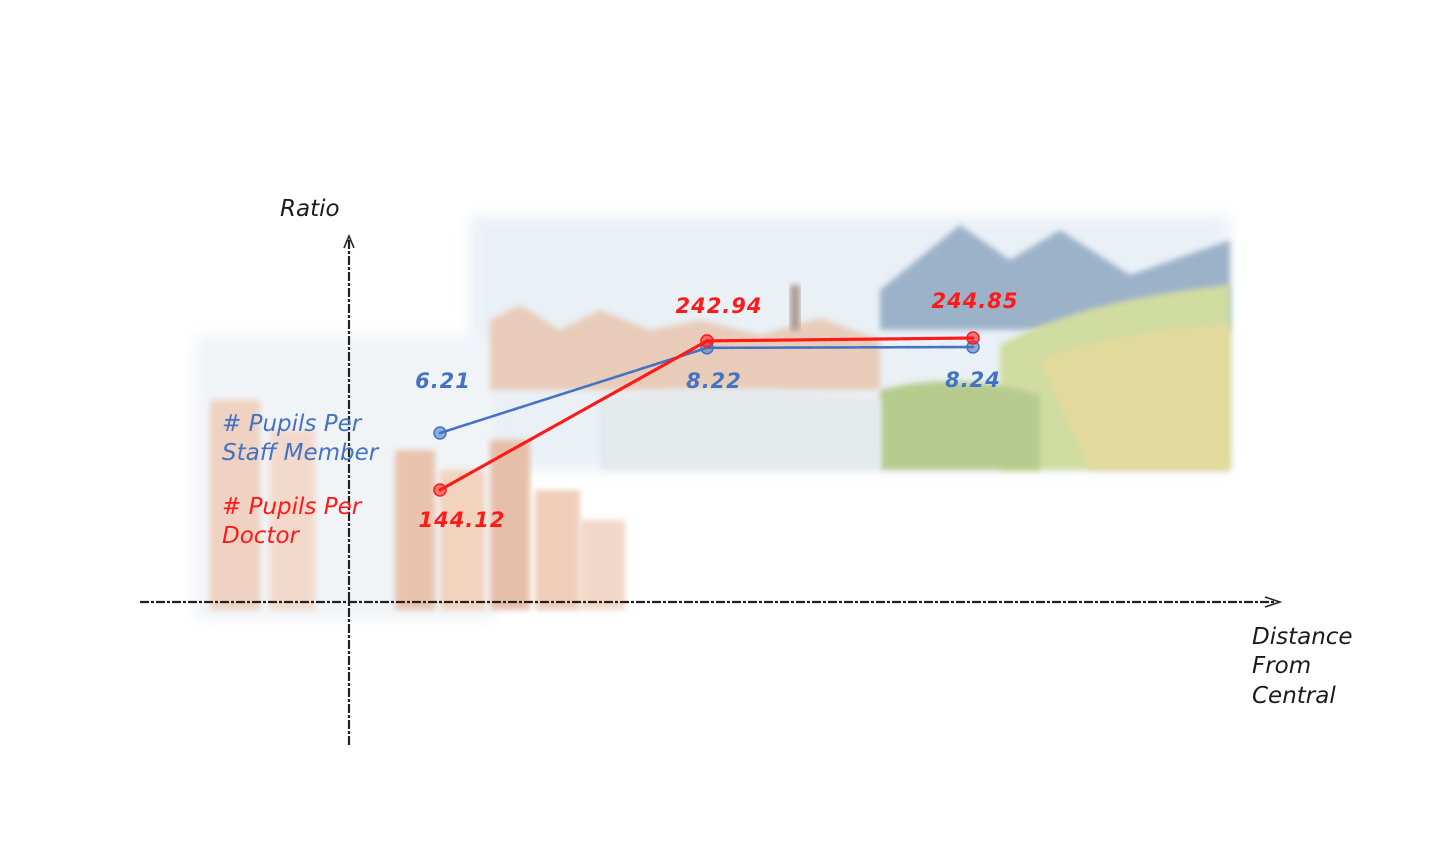 The width and height of the screenshot is (1440, 866). What do you see at coordinates (1302, 637) in the screenshot?
I see `x-axis-title-line-1: Distance` at bounding box center [1302, 637].